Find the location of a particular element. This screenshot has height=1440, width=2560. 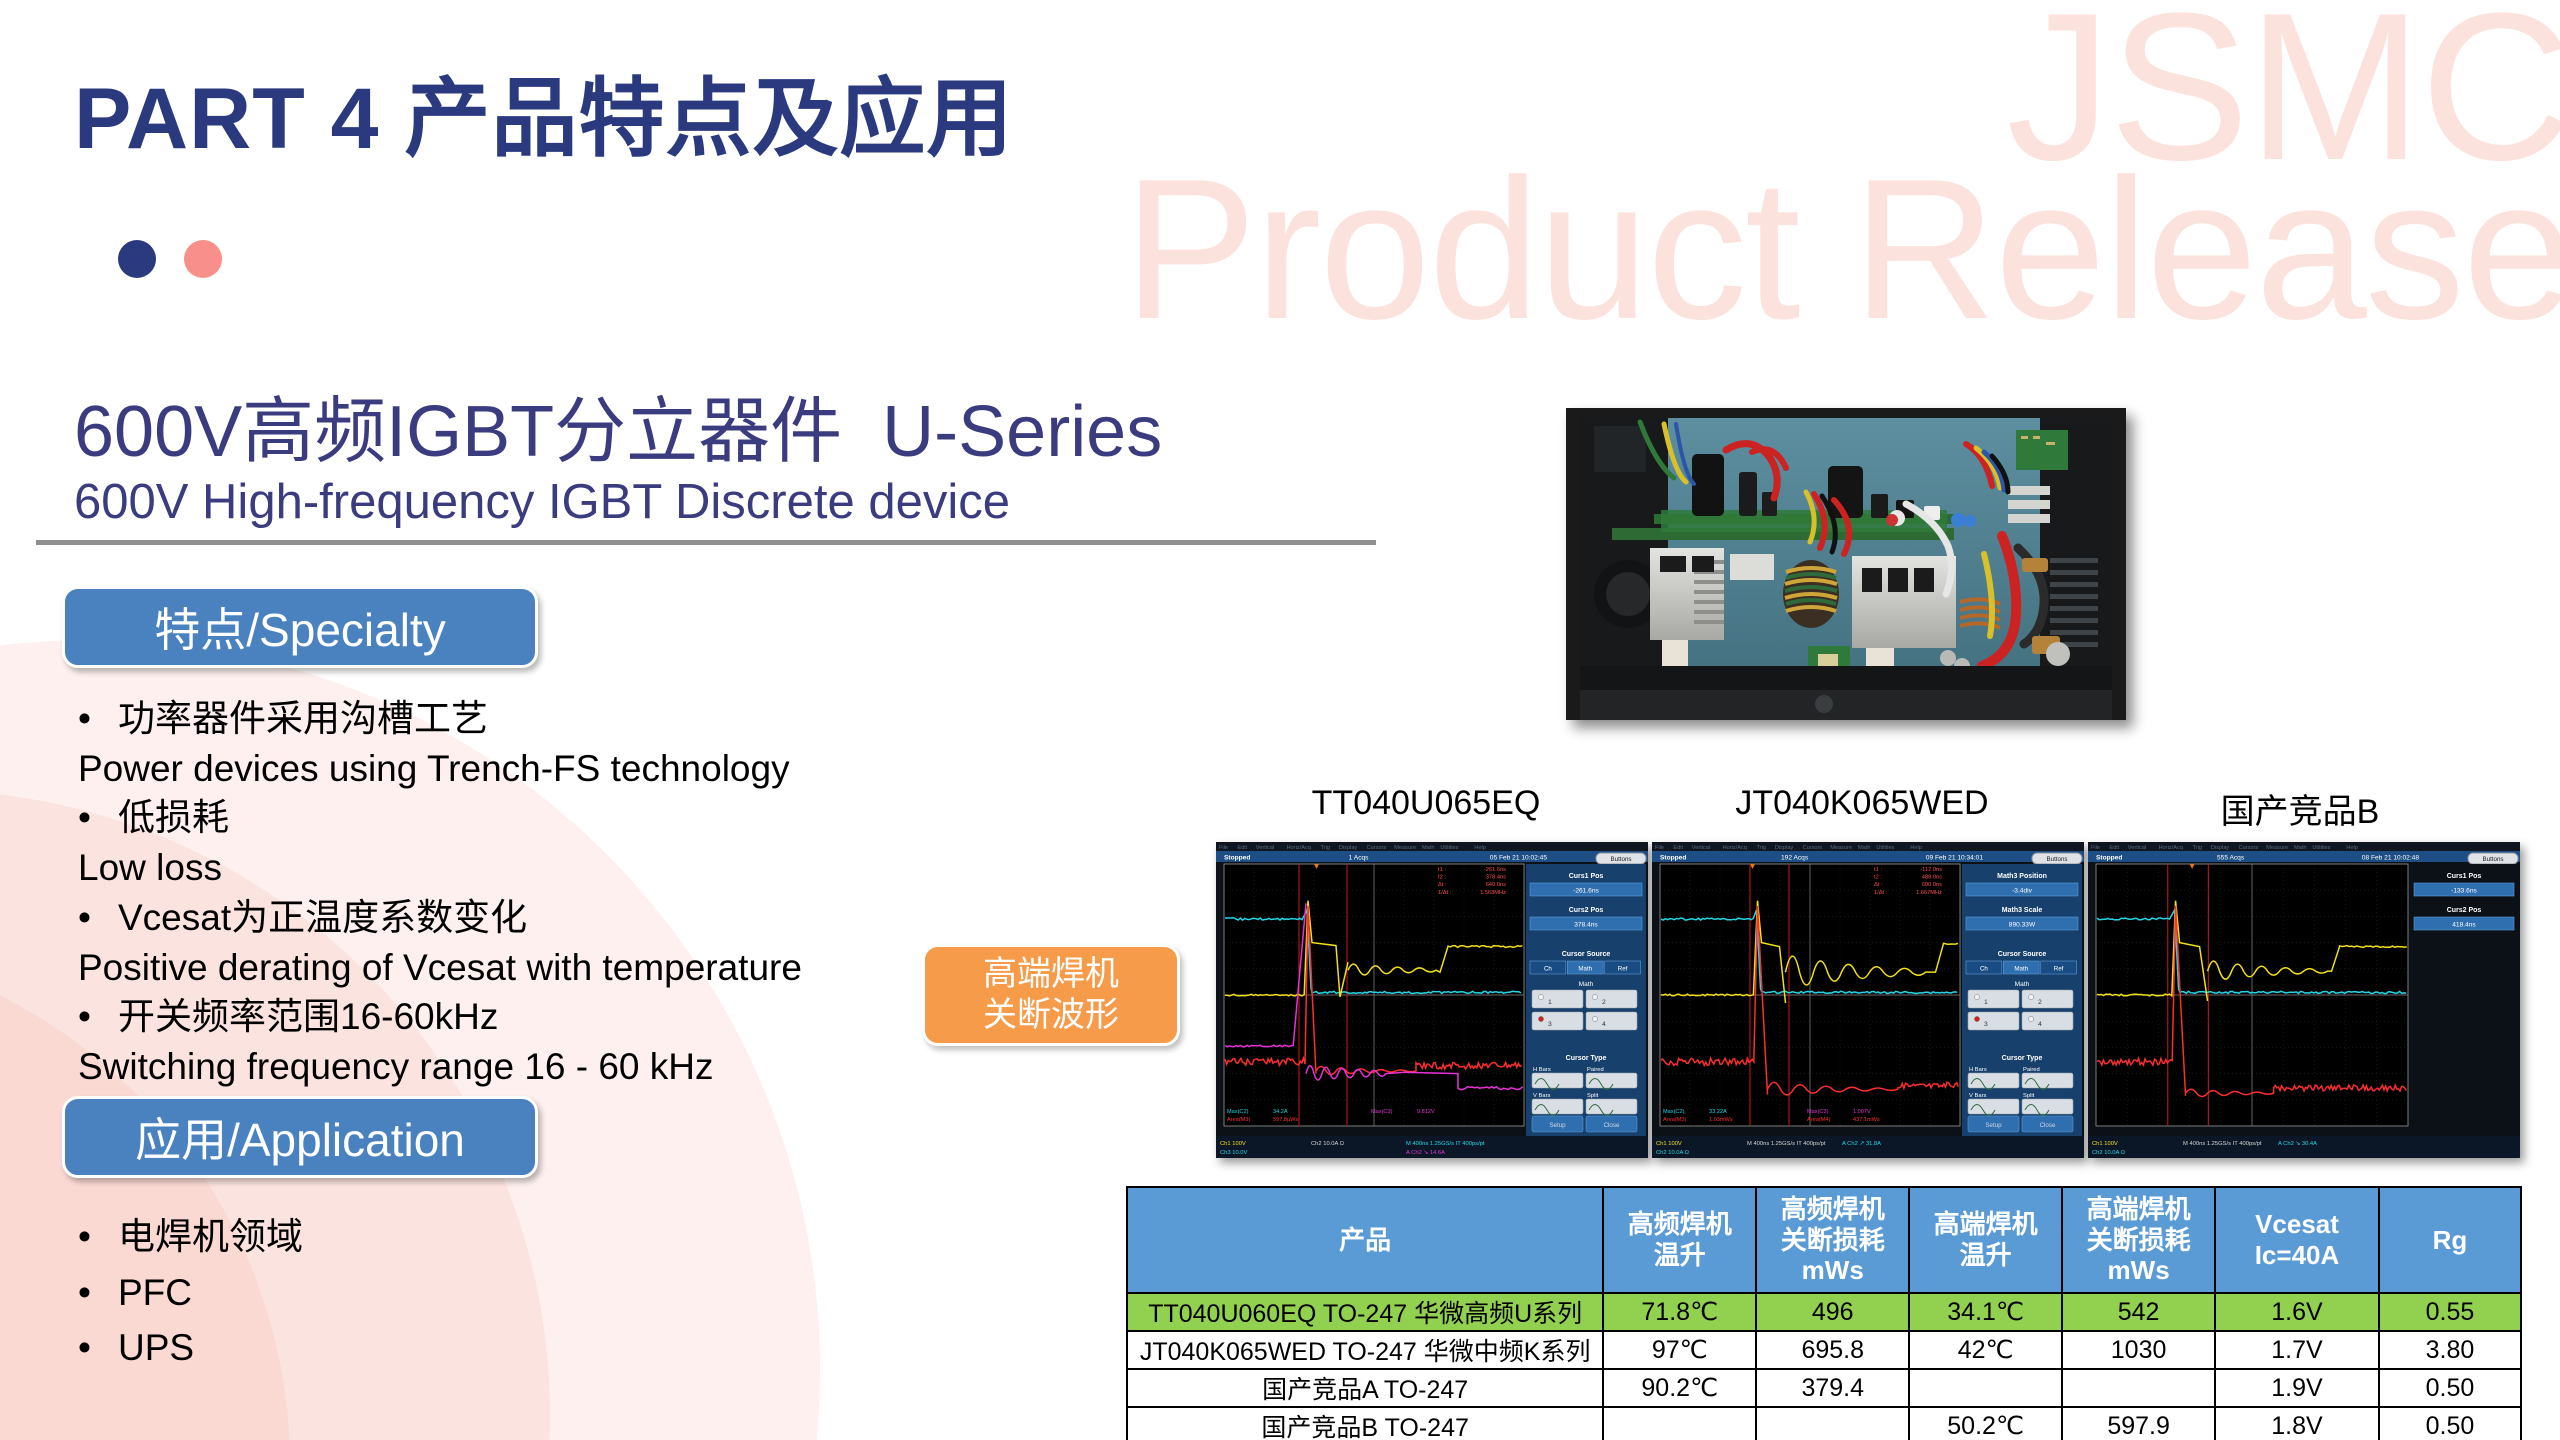

svg-text: Math is located at coordinates (1585, 969).